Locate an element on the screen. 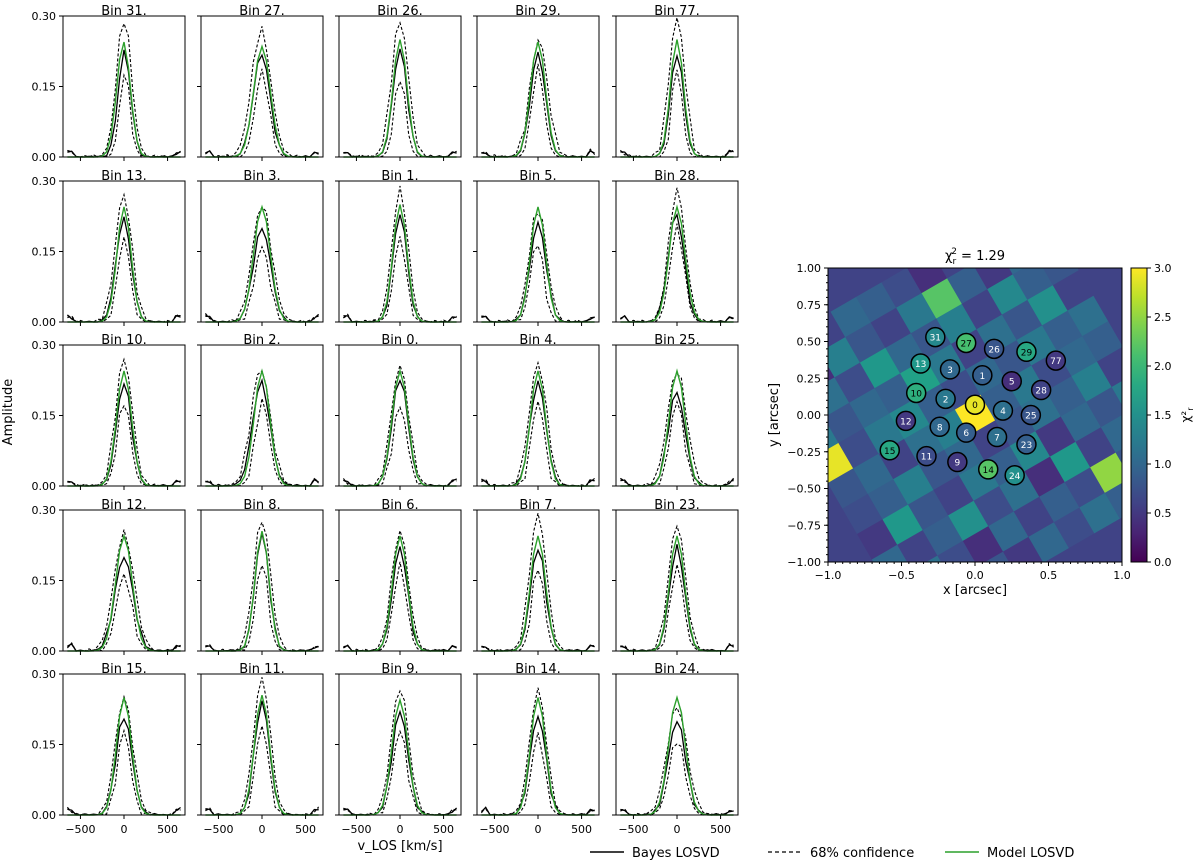  panel-title: Bin 14. is located at coordinates (538, 669).